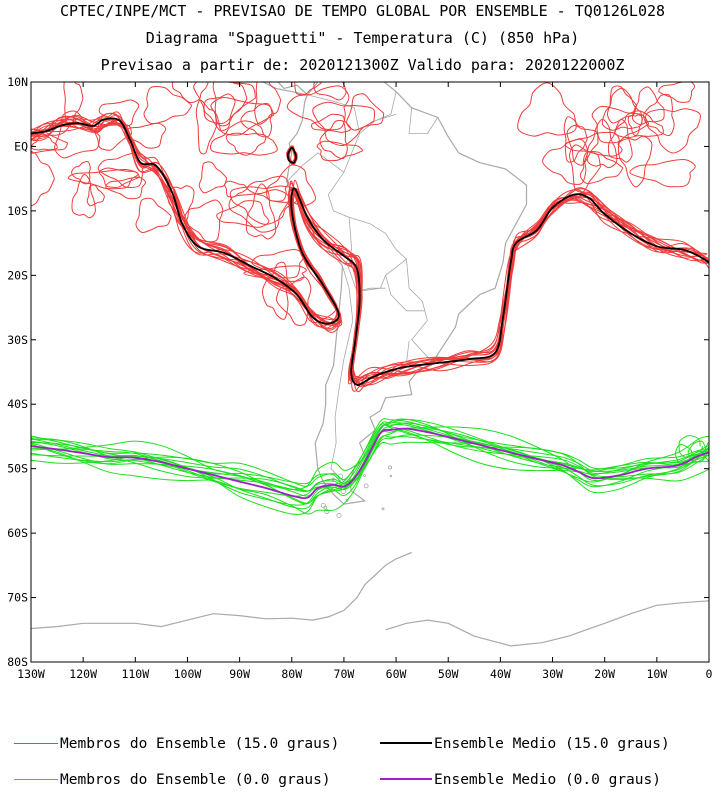 This screenshot has width=725, height=792. I want to click on ensemble-mean-15-loop, so click(291, 155).